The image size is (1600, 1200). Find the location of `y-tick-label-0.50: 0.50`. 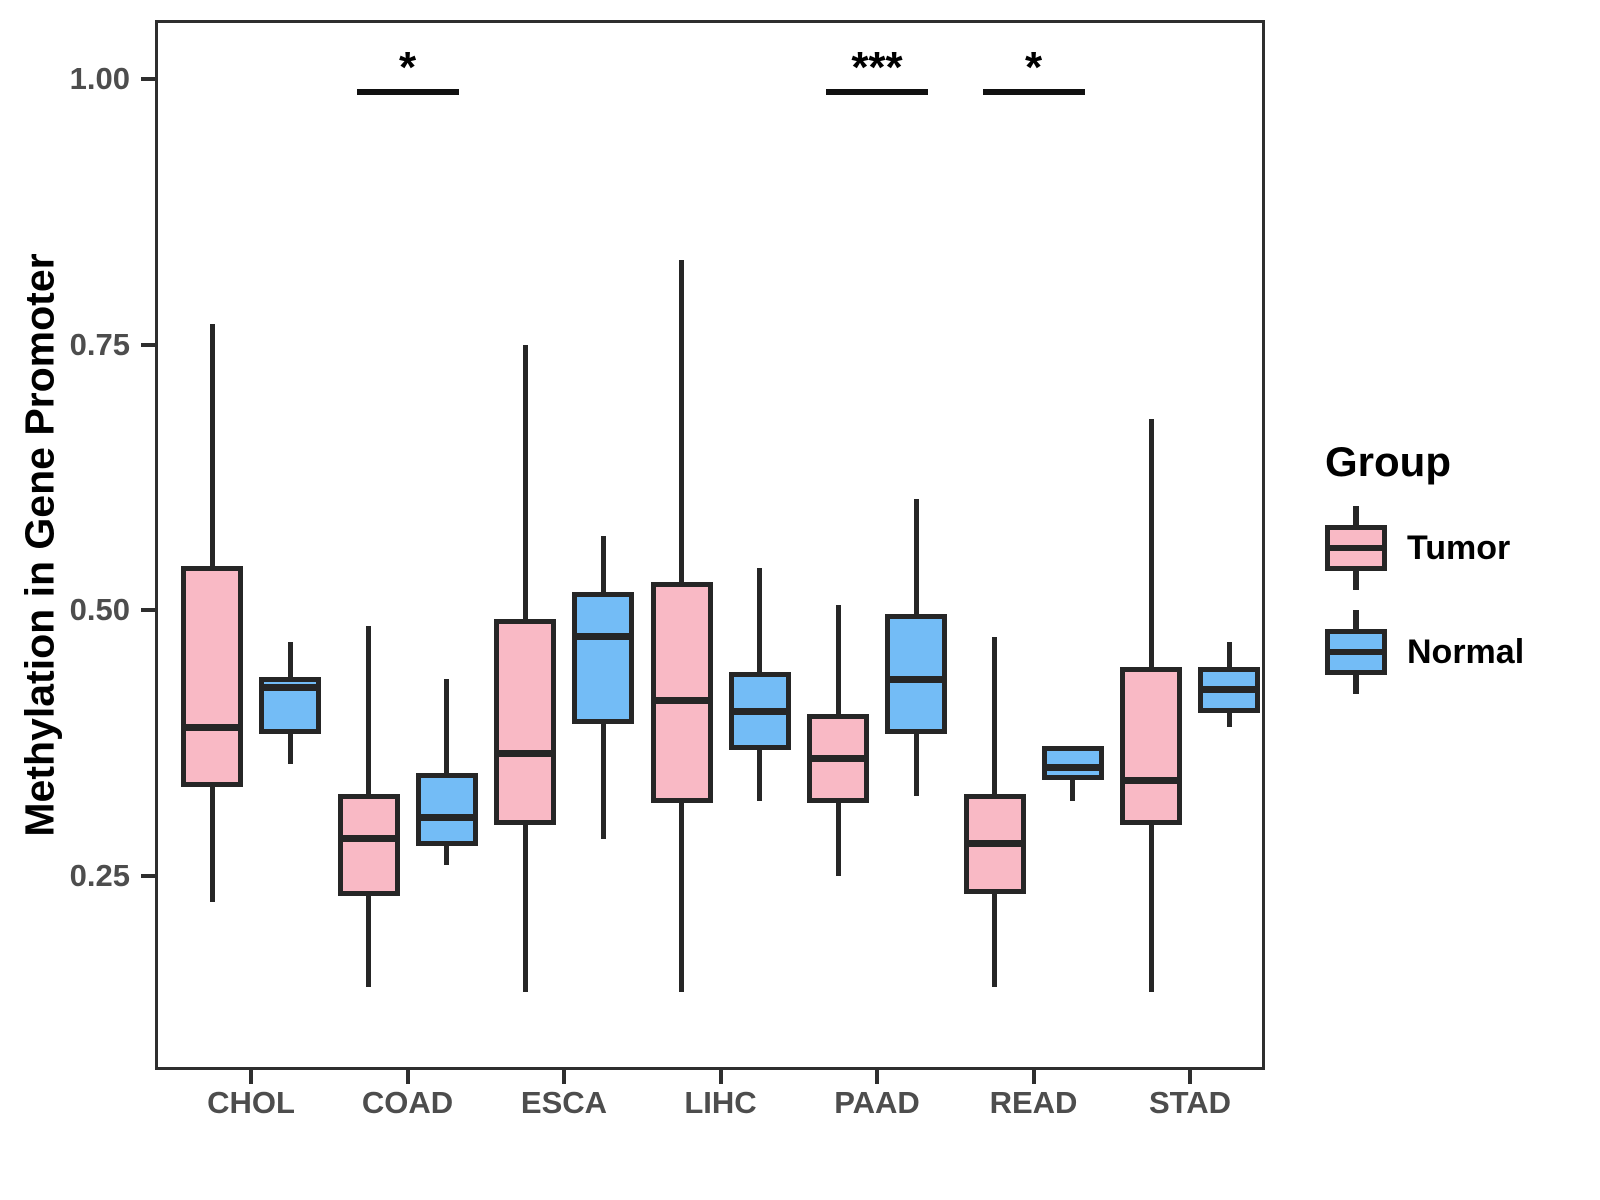

y-tick-label-0.50: 0.50 is located at coordinates (99, 610).